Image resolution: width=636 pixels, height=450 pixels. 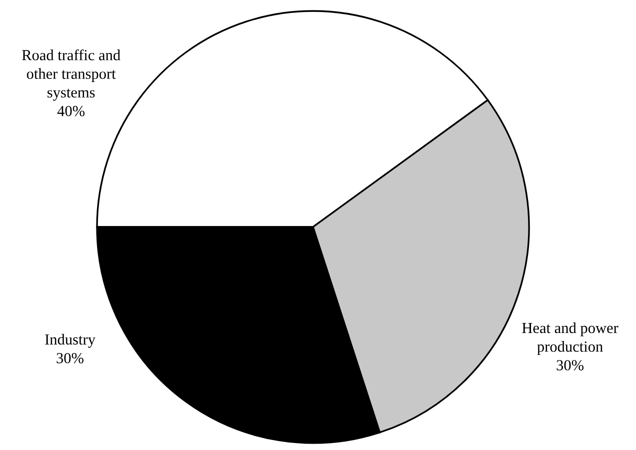 What do you see at coordinates (71, 75) in the screenshot?
I see `slice-label: Road traffic and other transport systems` at bounding box center [71, 75].